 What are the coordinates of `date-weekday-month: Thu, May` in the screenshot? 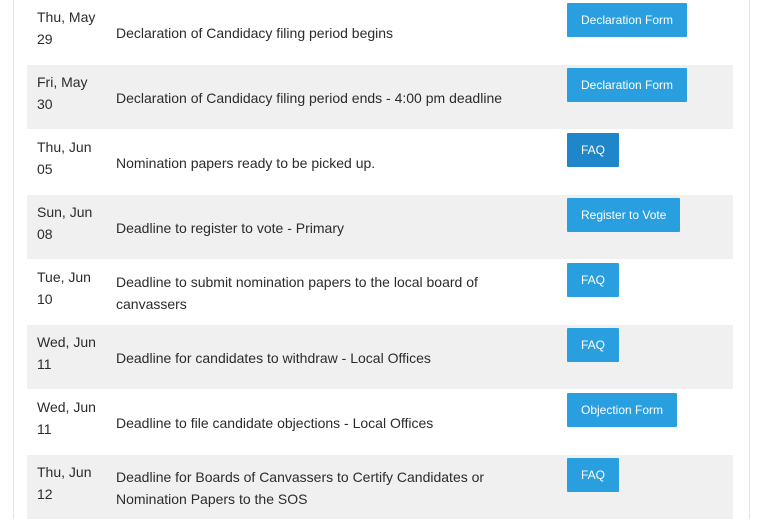 It's located at (66, 17).